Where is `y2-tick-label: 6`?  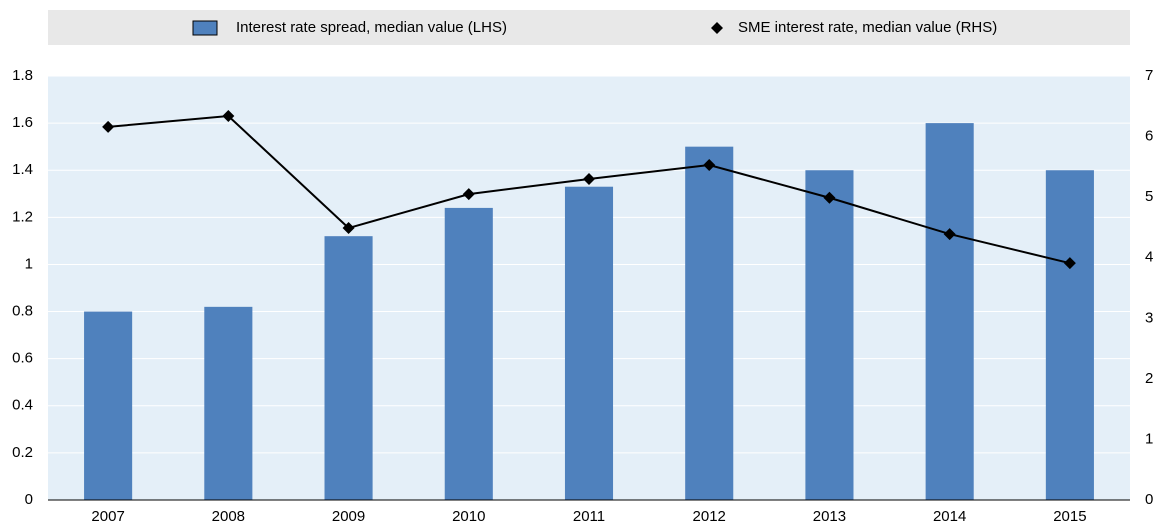
y2-tick-label: 6 is located at coordinates (1149, 136).